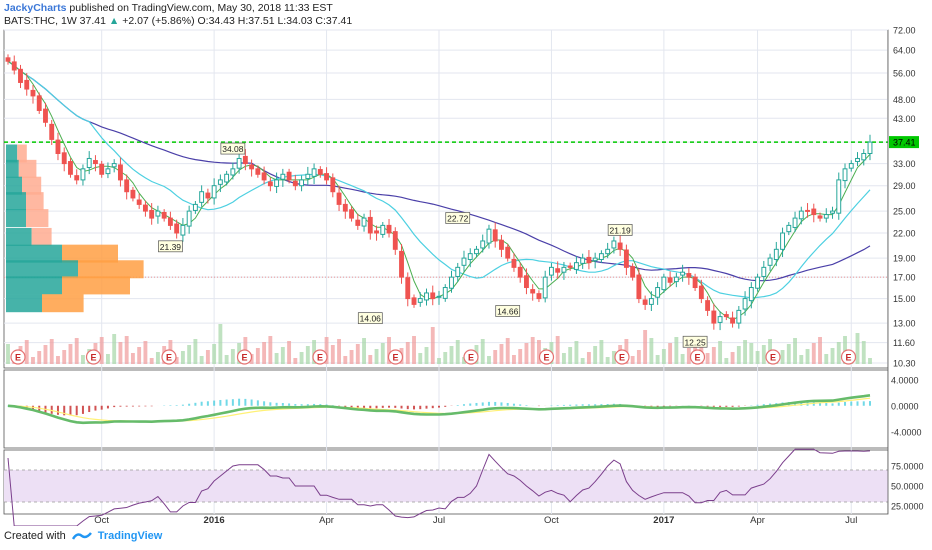  What do you see at coordinates (214, 520) in the screenshot?
I see `time-tick-label: 2016` at bounding box center [214, 520].